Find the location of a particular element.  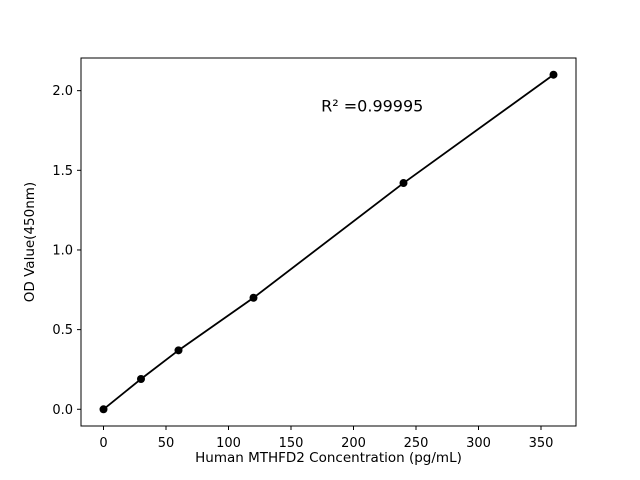

x-tick-label: 150 is located at coordinates (291, 443).